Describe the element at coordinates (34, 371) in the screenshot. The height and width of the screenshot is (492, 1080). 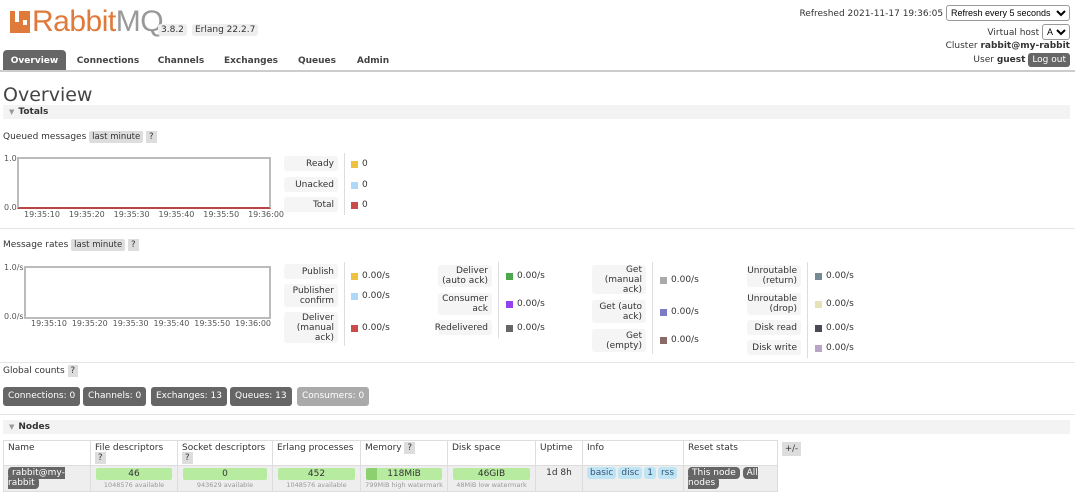
I see `global-counts-label: Global counts` at that location.